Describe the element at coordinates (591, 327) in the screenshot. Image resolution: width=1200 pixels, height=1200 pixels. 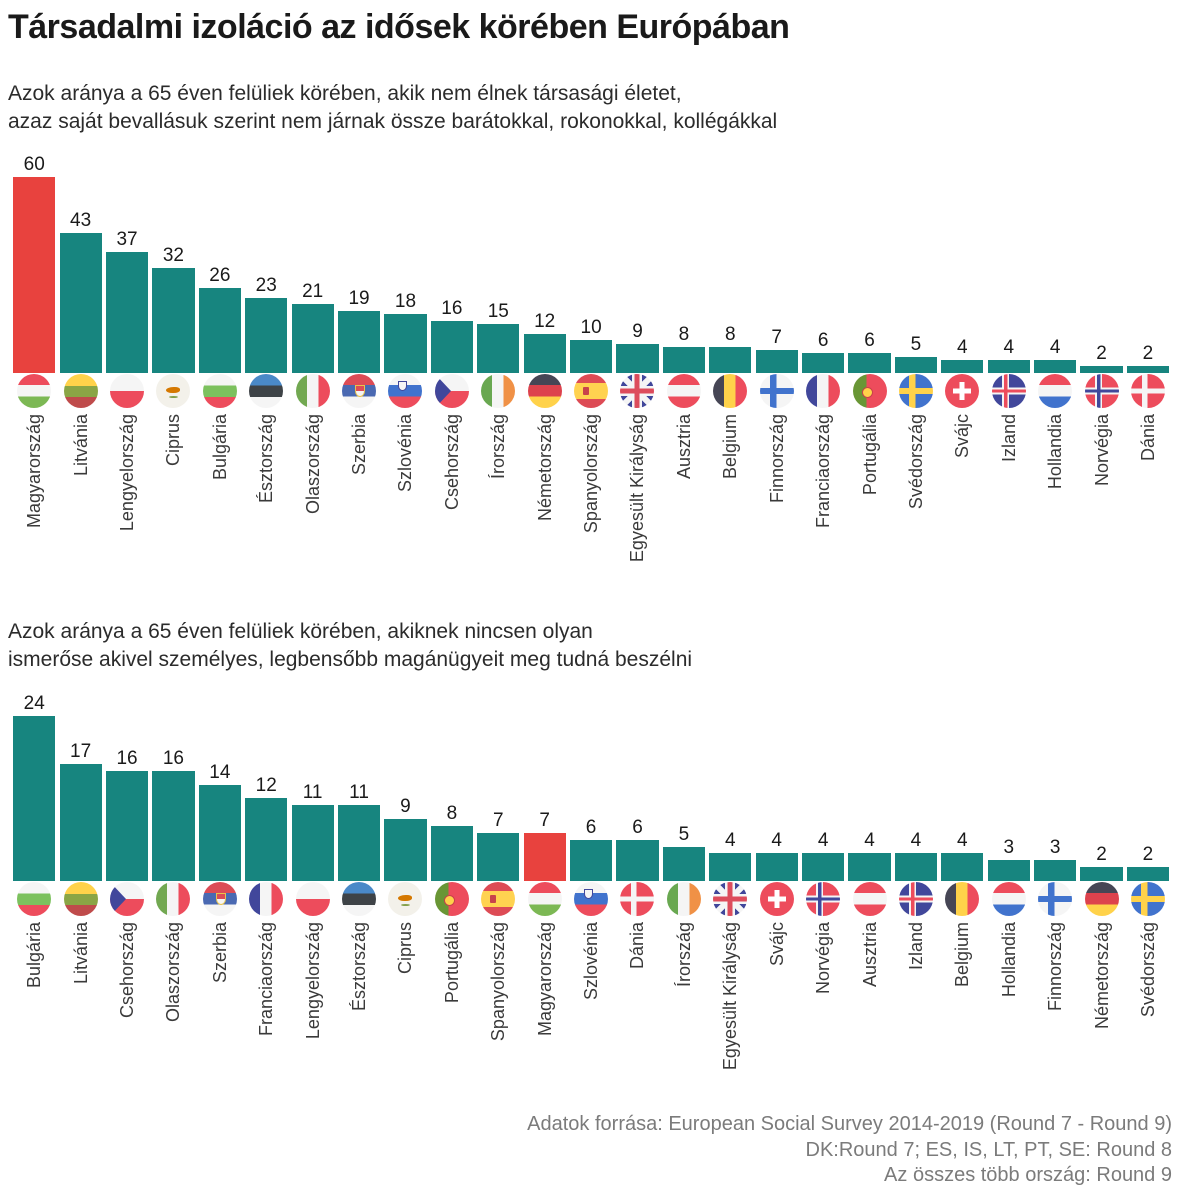
I see `bar-value-label: 10` at that location.